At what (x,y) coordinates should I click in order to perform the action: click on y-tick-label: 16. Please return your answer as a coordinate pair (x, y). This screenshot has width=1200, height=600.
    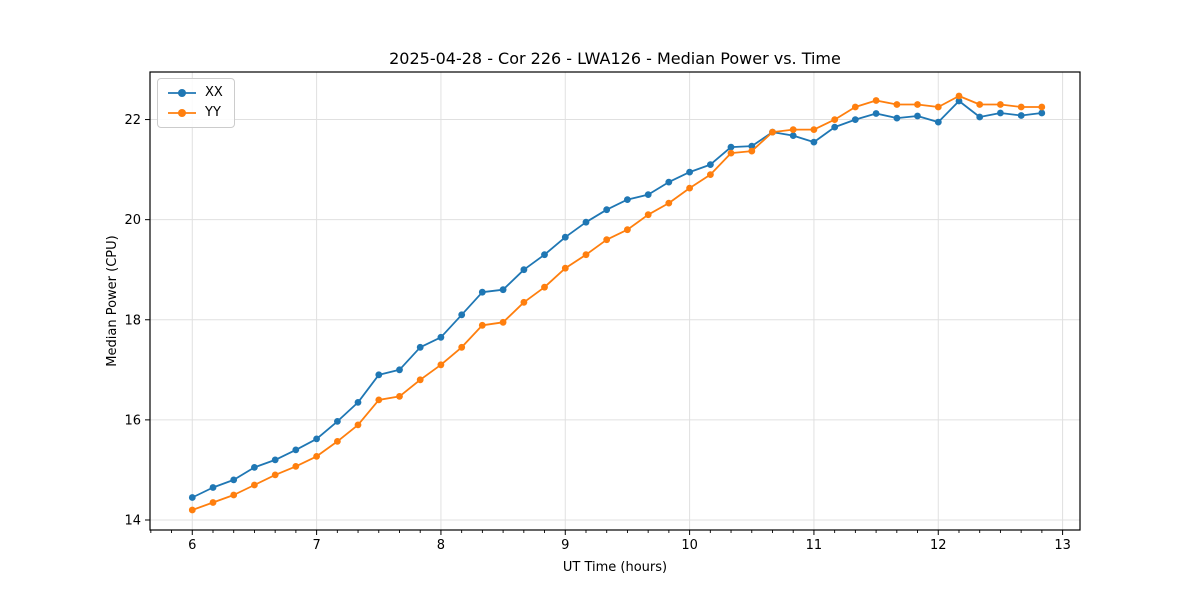
    Looking at the image, I should click on (132, 420).